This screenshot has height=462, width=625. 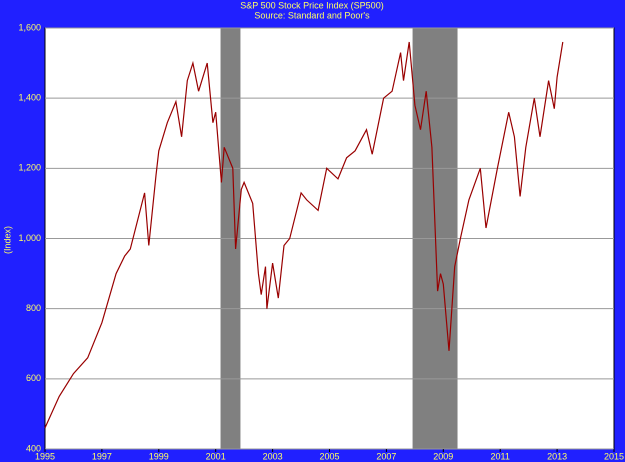 What do you see at coordinates (311, 5) in the screenshot?
I see `chart-title: S&P 500 Stock Price Index (SP500)` at bounding box center [311, 5].